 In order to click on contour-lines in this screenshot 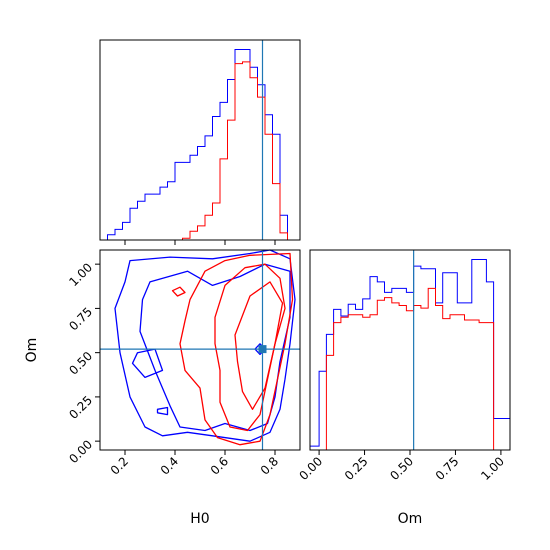, I will do `click(205, 347)`.